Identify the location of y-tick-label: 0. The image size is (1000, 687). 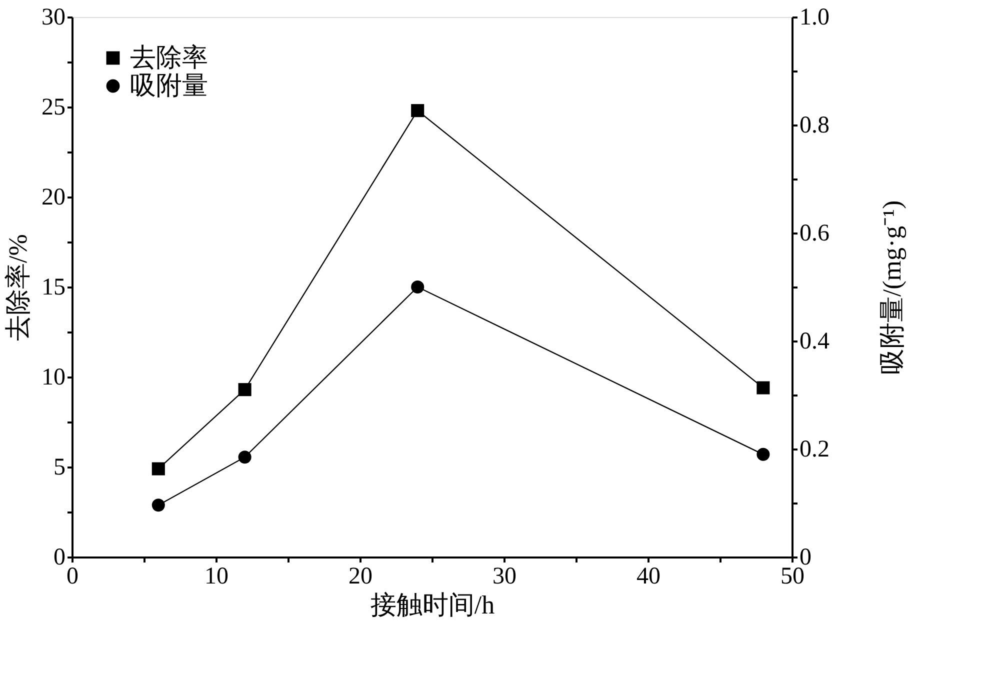
(60, 557).